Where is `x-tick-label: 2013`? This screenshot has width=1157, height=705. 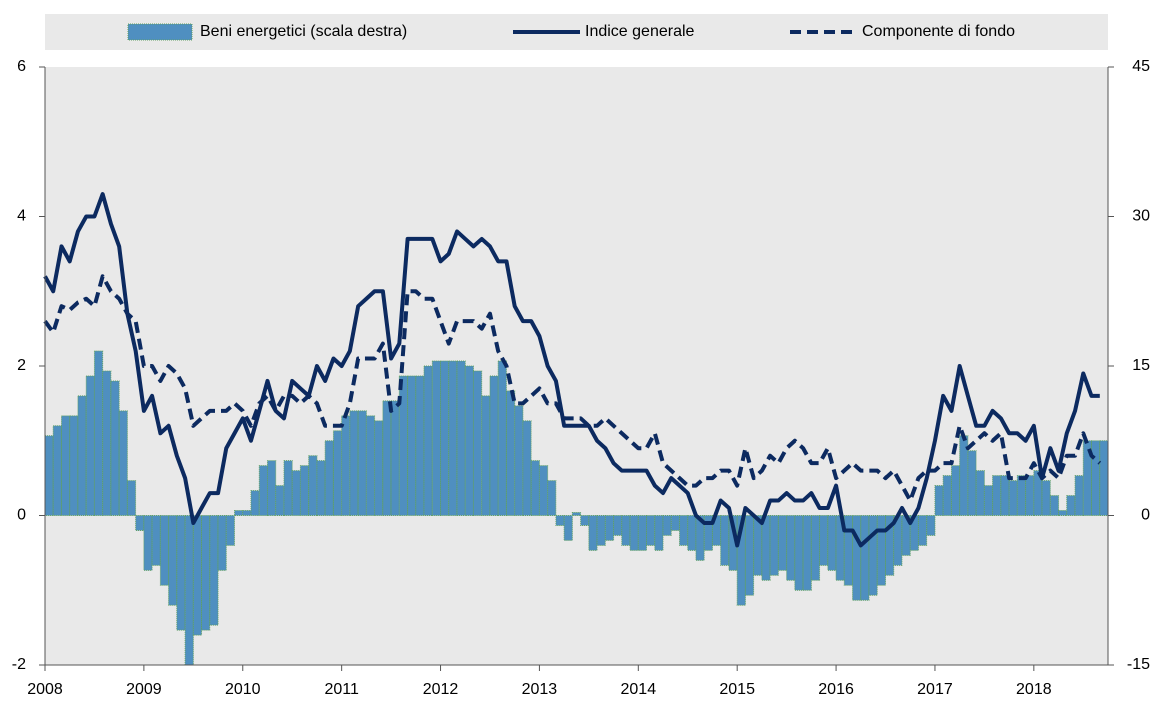
x-tick-label: 2013 is located at coordinates (540, 689).